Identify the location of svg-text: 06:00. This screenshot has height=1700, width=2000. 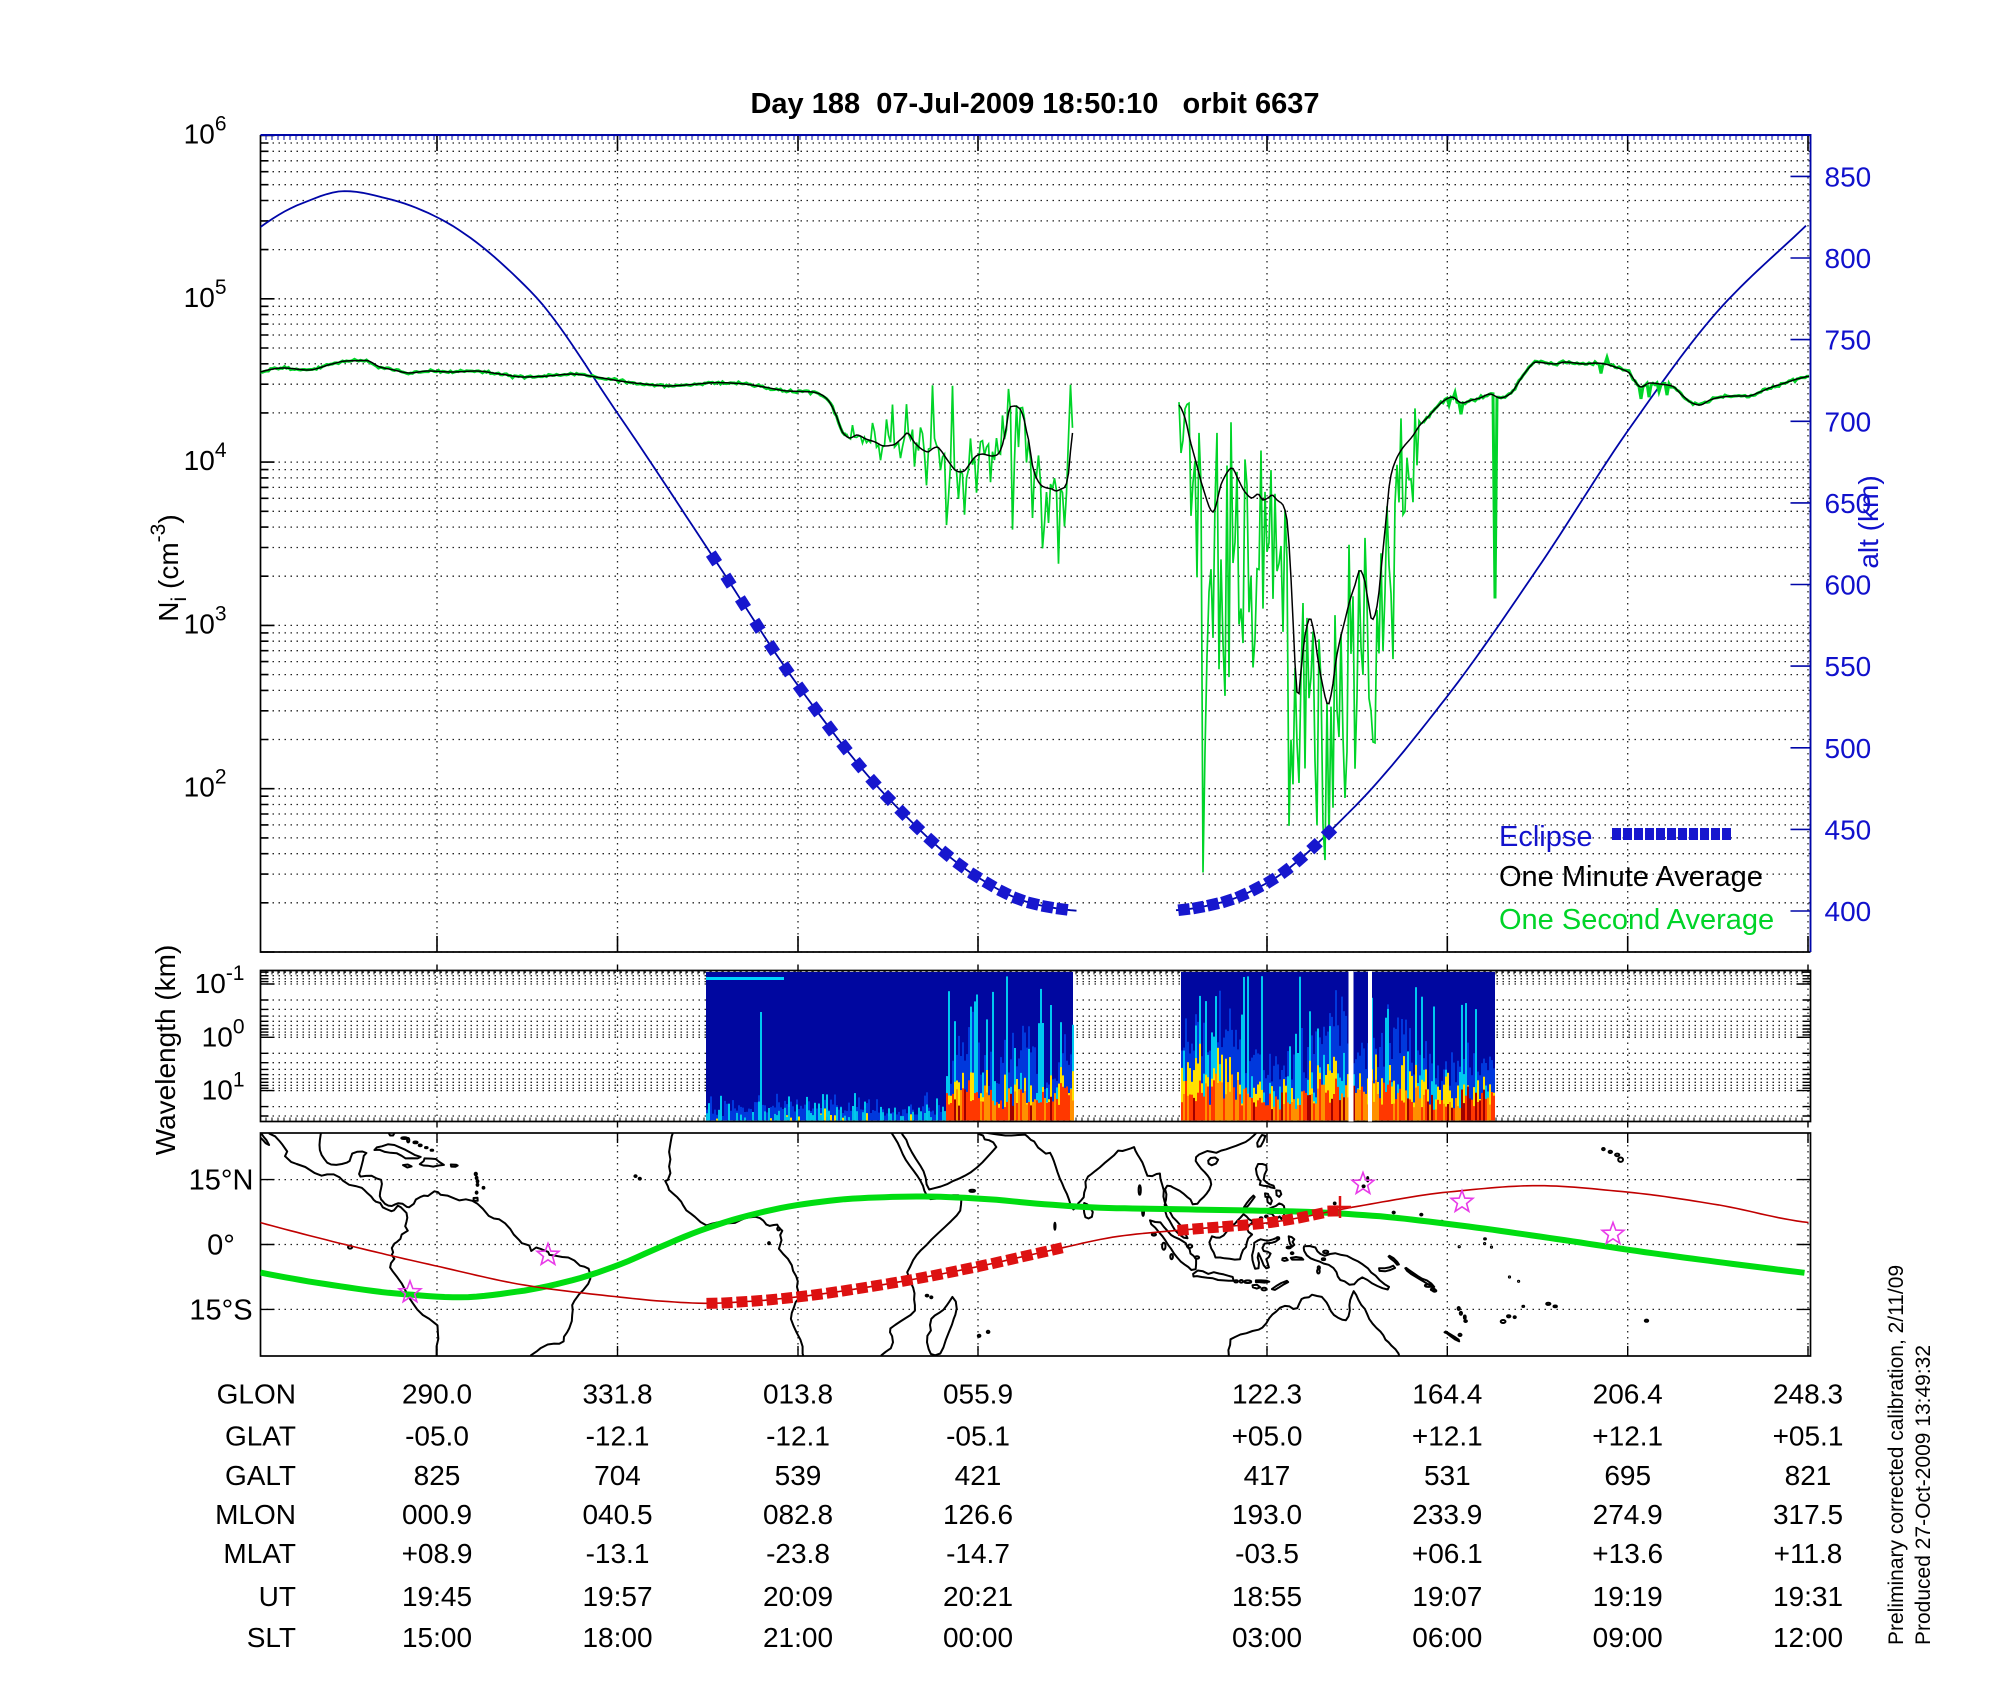
(1447, 1637).